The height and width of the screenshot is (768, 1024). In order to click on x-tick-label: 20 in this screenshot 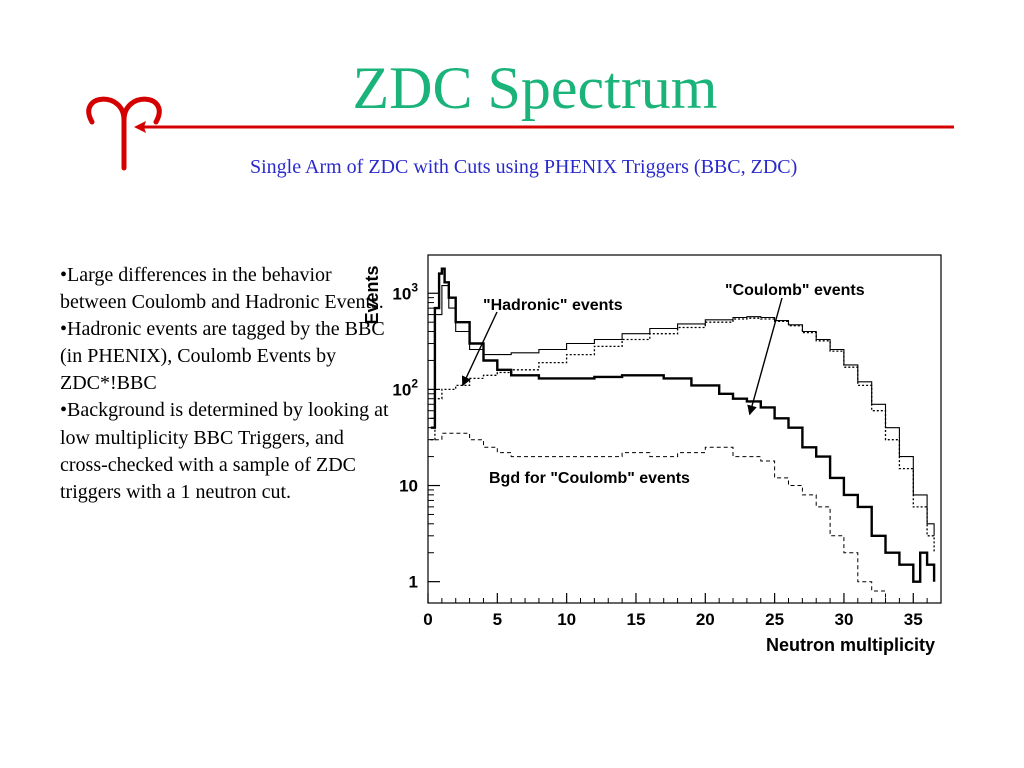, I will do `click(705, 619)`.